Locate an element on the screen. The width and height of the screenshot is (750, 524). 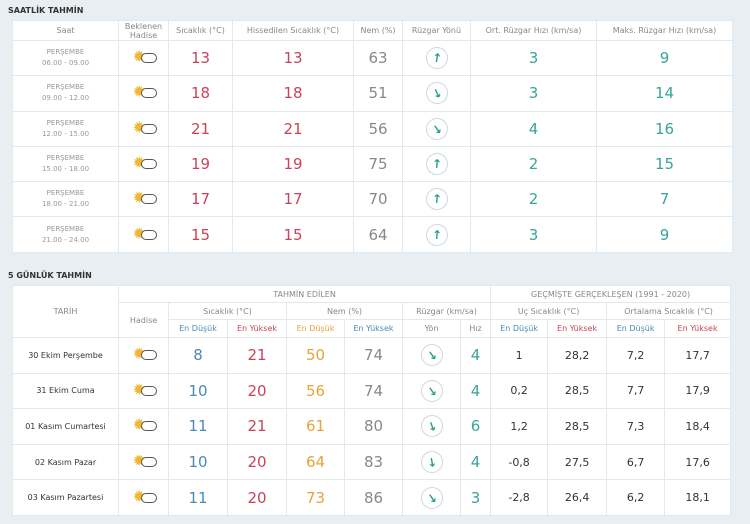
avg-max: 18,1 is located at coordinates (698, 497).